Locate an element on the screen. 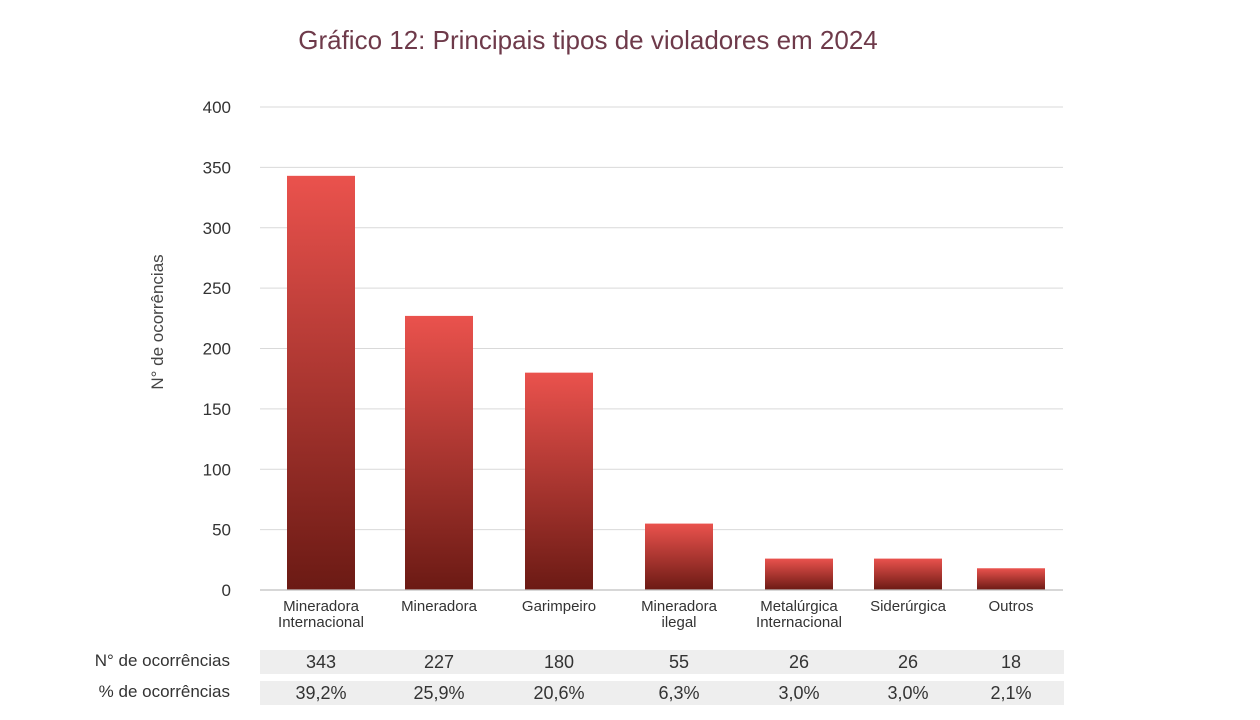 The image size is (1260, 720). x-tick-label: Garimpeiro is located at coordinates (559, 606).